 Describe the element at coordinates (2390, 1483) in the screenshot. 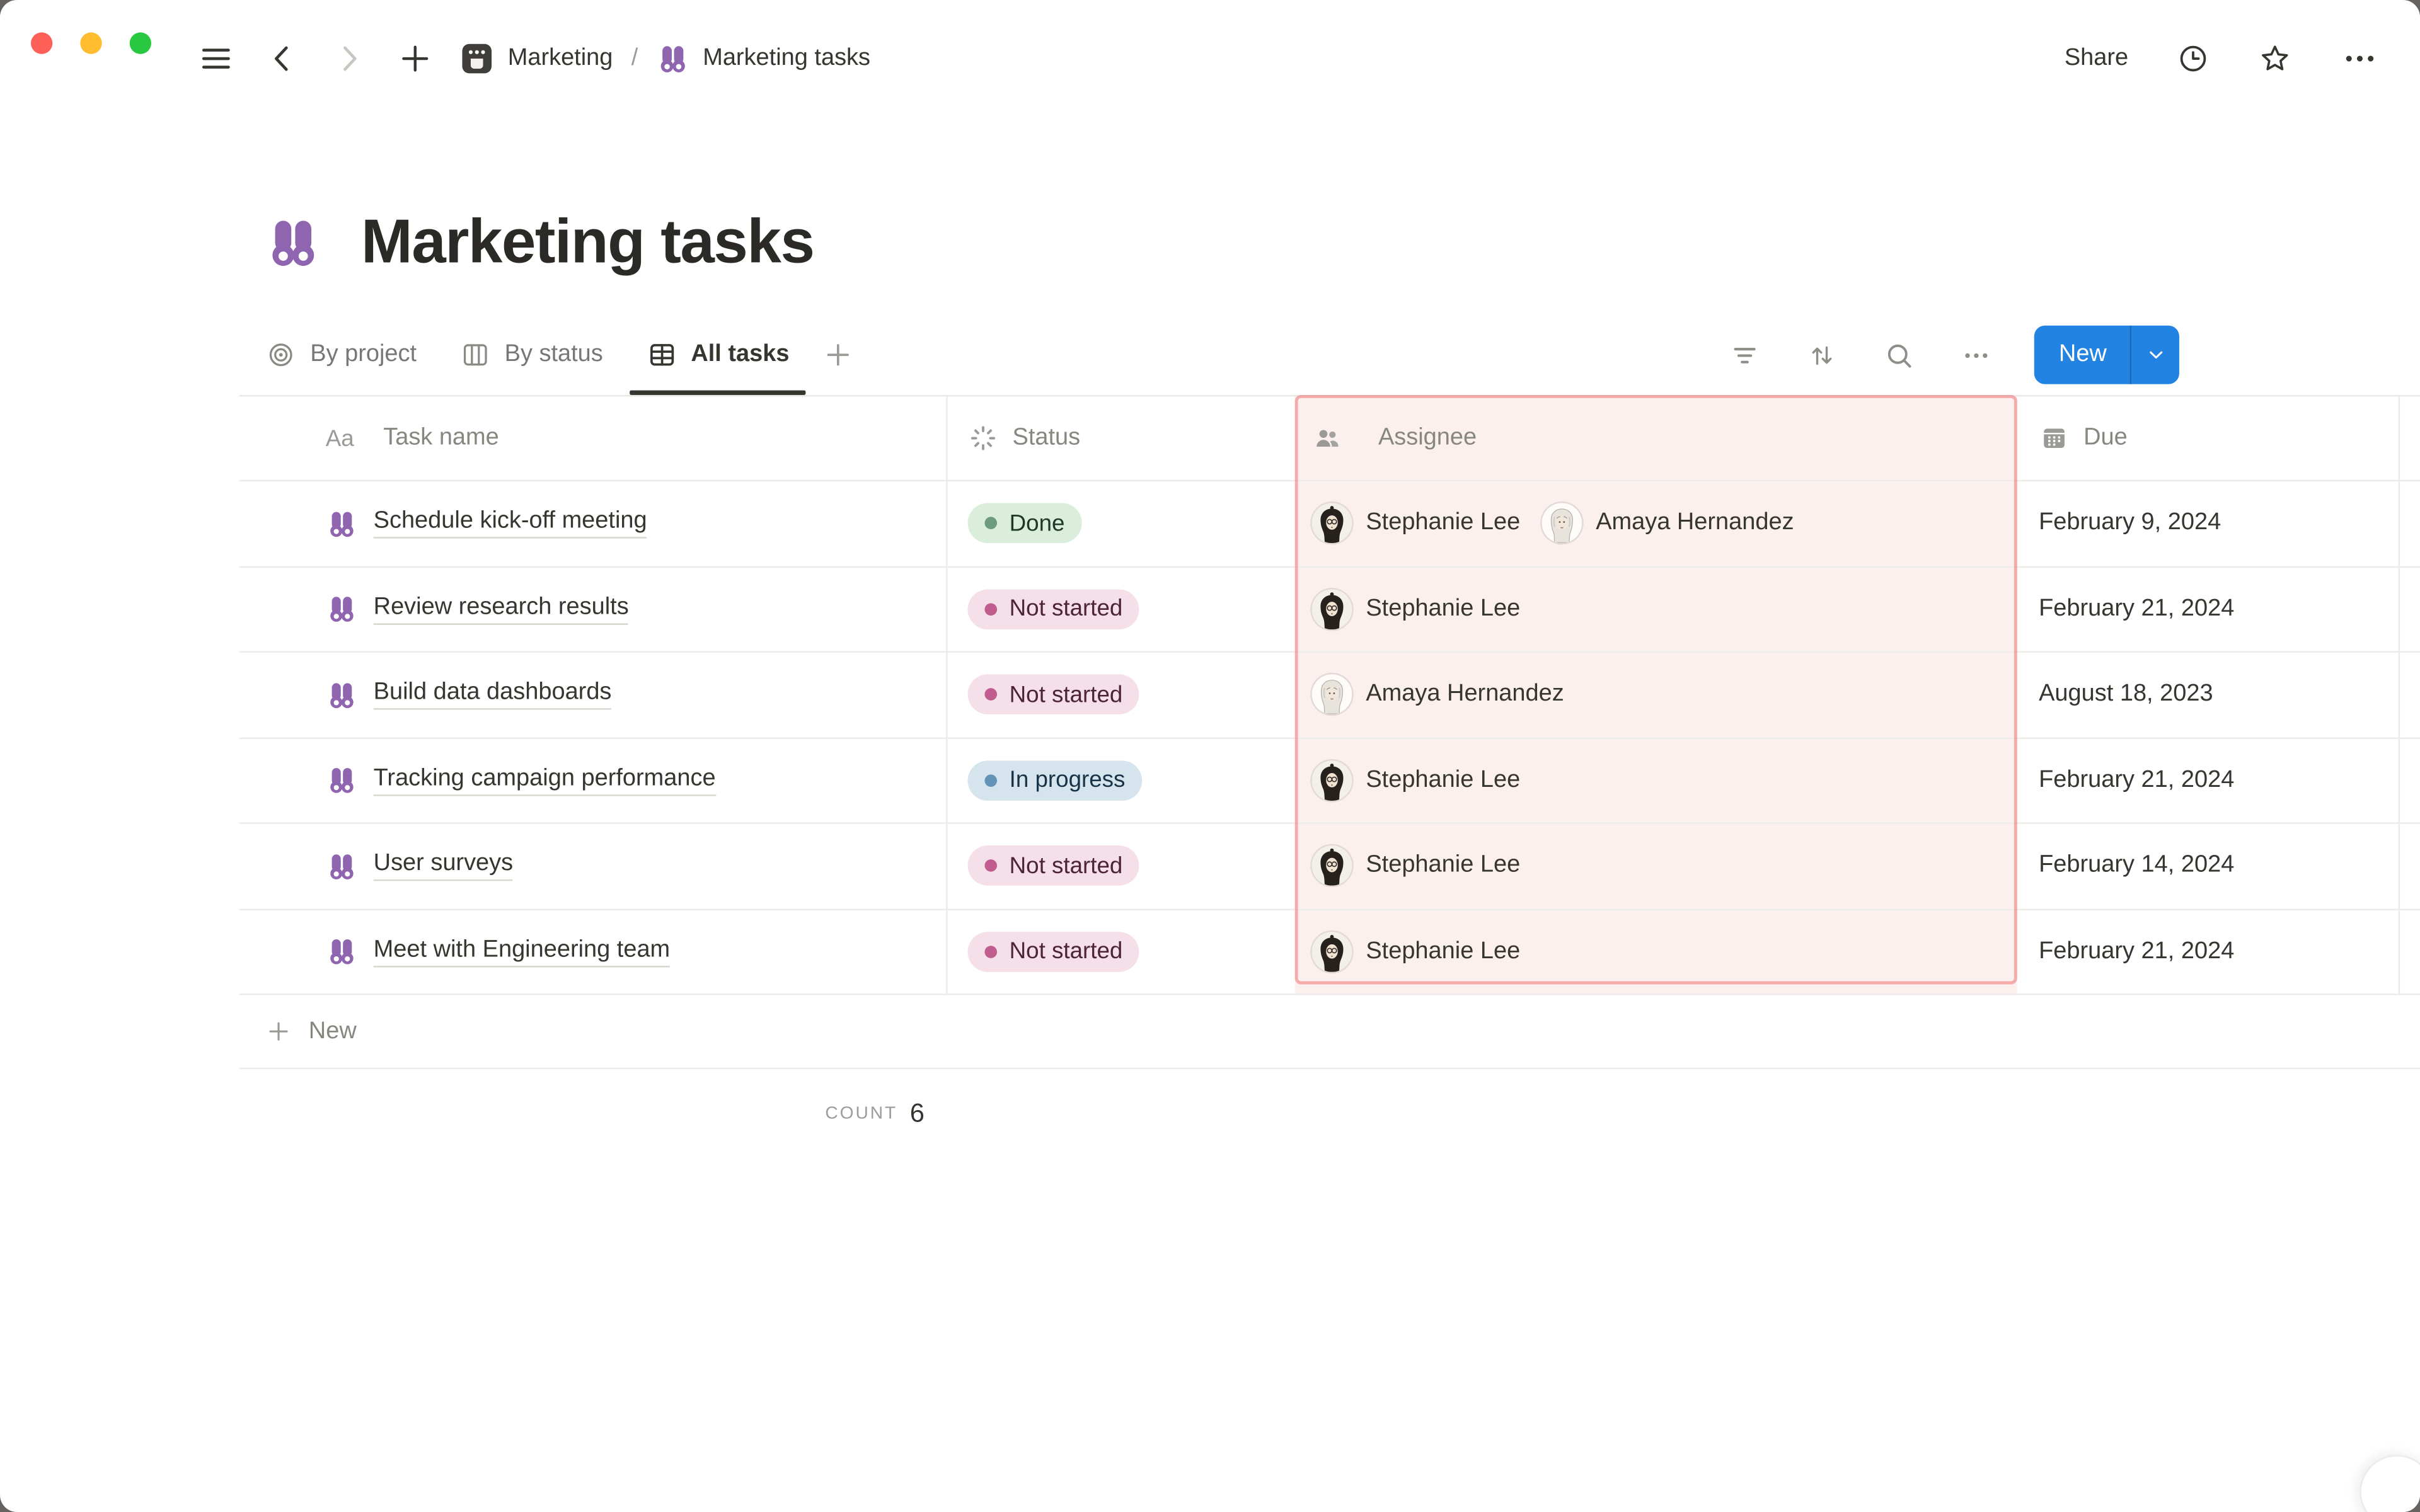

I see `help-button` at that location.